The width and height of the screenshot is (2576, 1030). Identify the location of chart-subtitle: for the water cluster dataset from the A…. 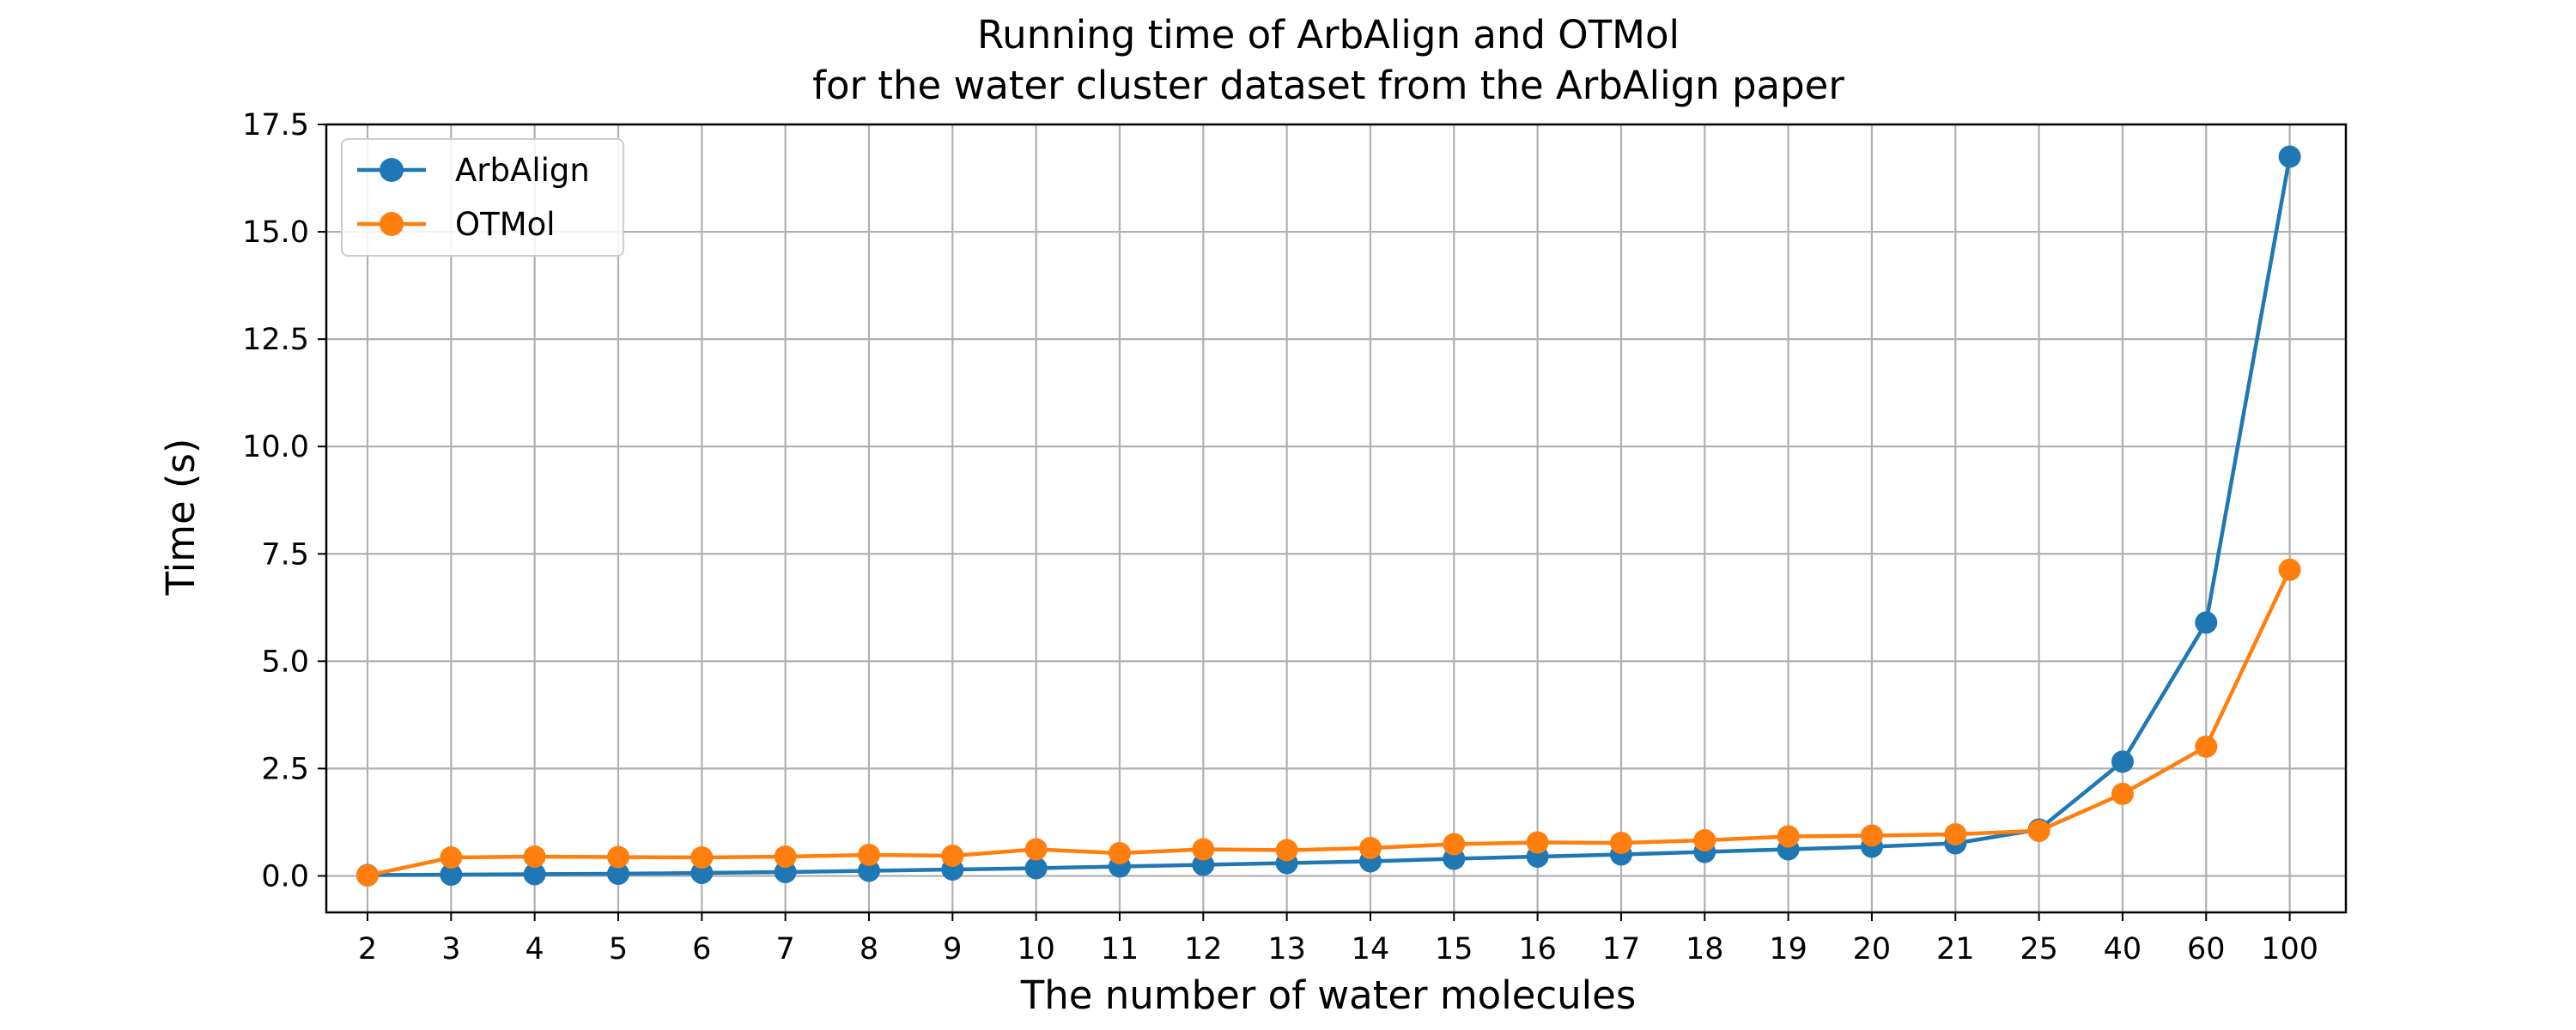
(1328, 85).